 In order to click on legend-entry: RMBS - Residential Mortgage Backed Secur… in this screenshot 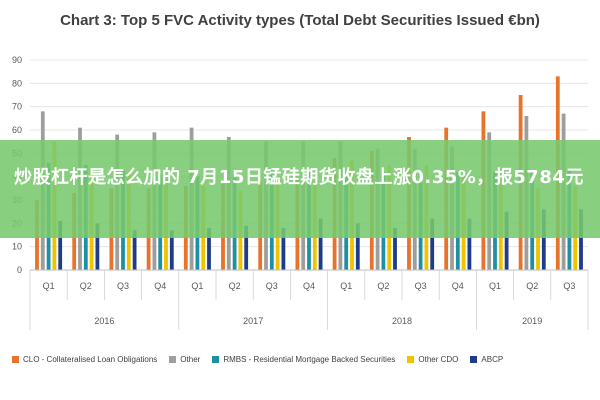, I will do `click(303, 359)`.